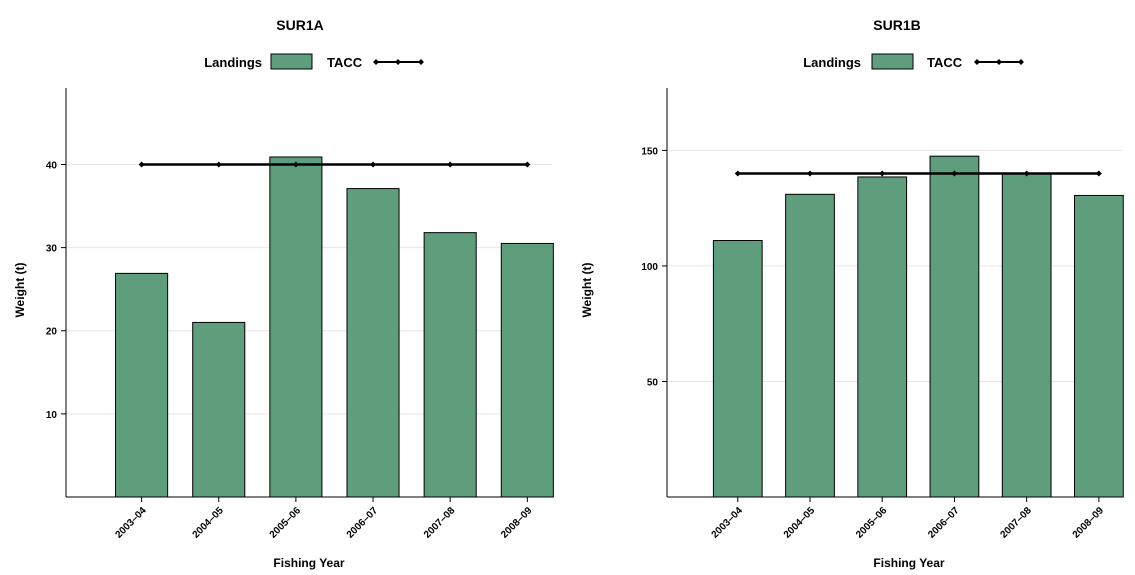 Image resolution: width=1135 pixels, height=575 pixels. I want to click on y-tick-label: 50, so click(653, 382).